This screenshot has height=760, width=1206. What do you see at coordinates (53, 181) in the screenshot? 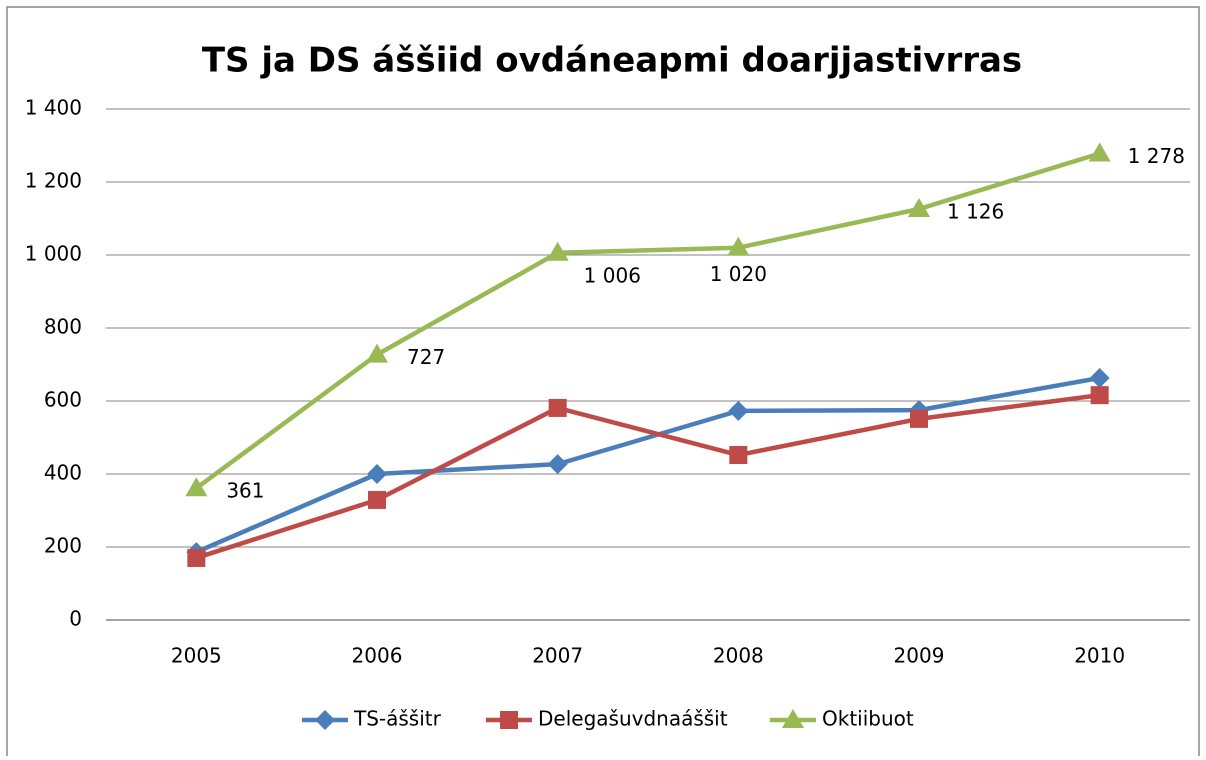
I see `y-tick-label: 1 200` at bounding box center [53, 181].